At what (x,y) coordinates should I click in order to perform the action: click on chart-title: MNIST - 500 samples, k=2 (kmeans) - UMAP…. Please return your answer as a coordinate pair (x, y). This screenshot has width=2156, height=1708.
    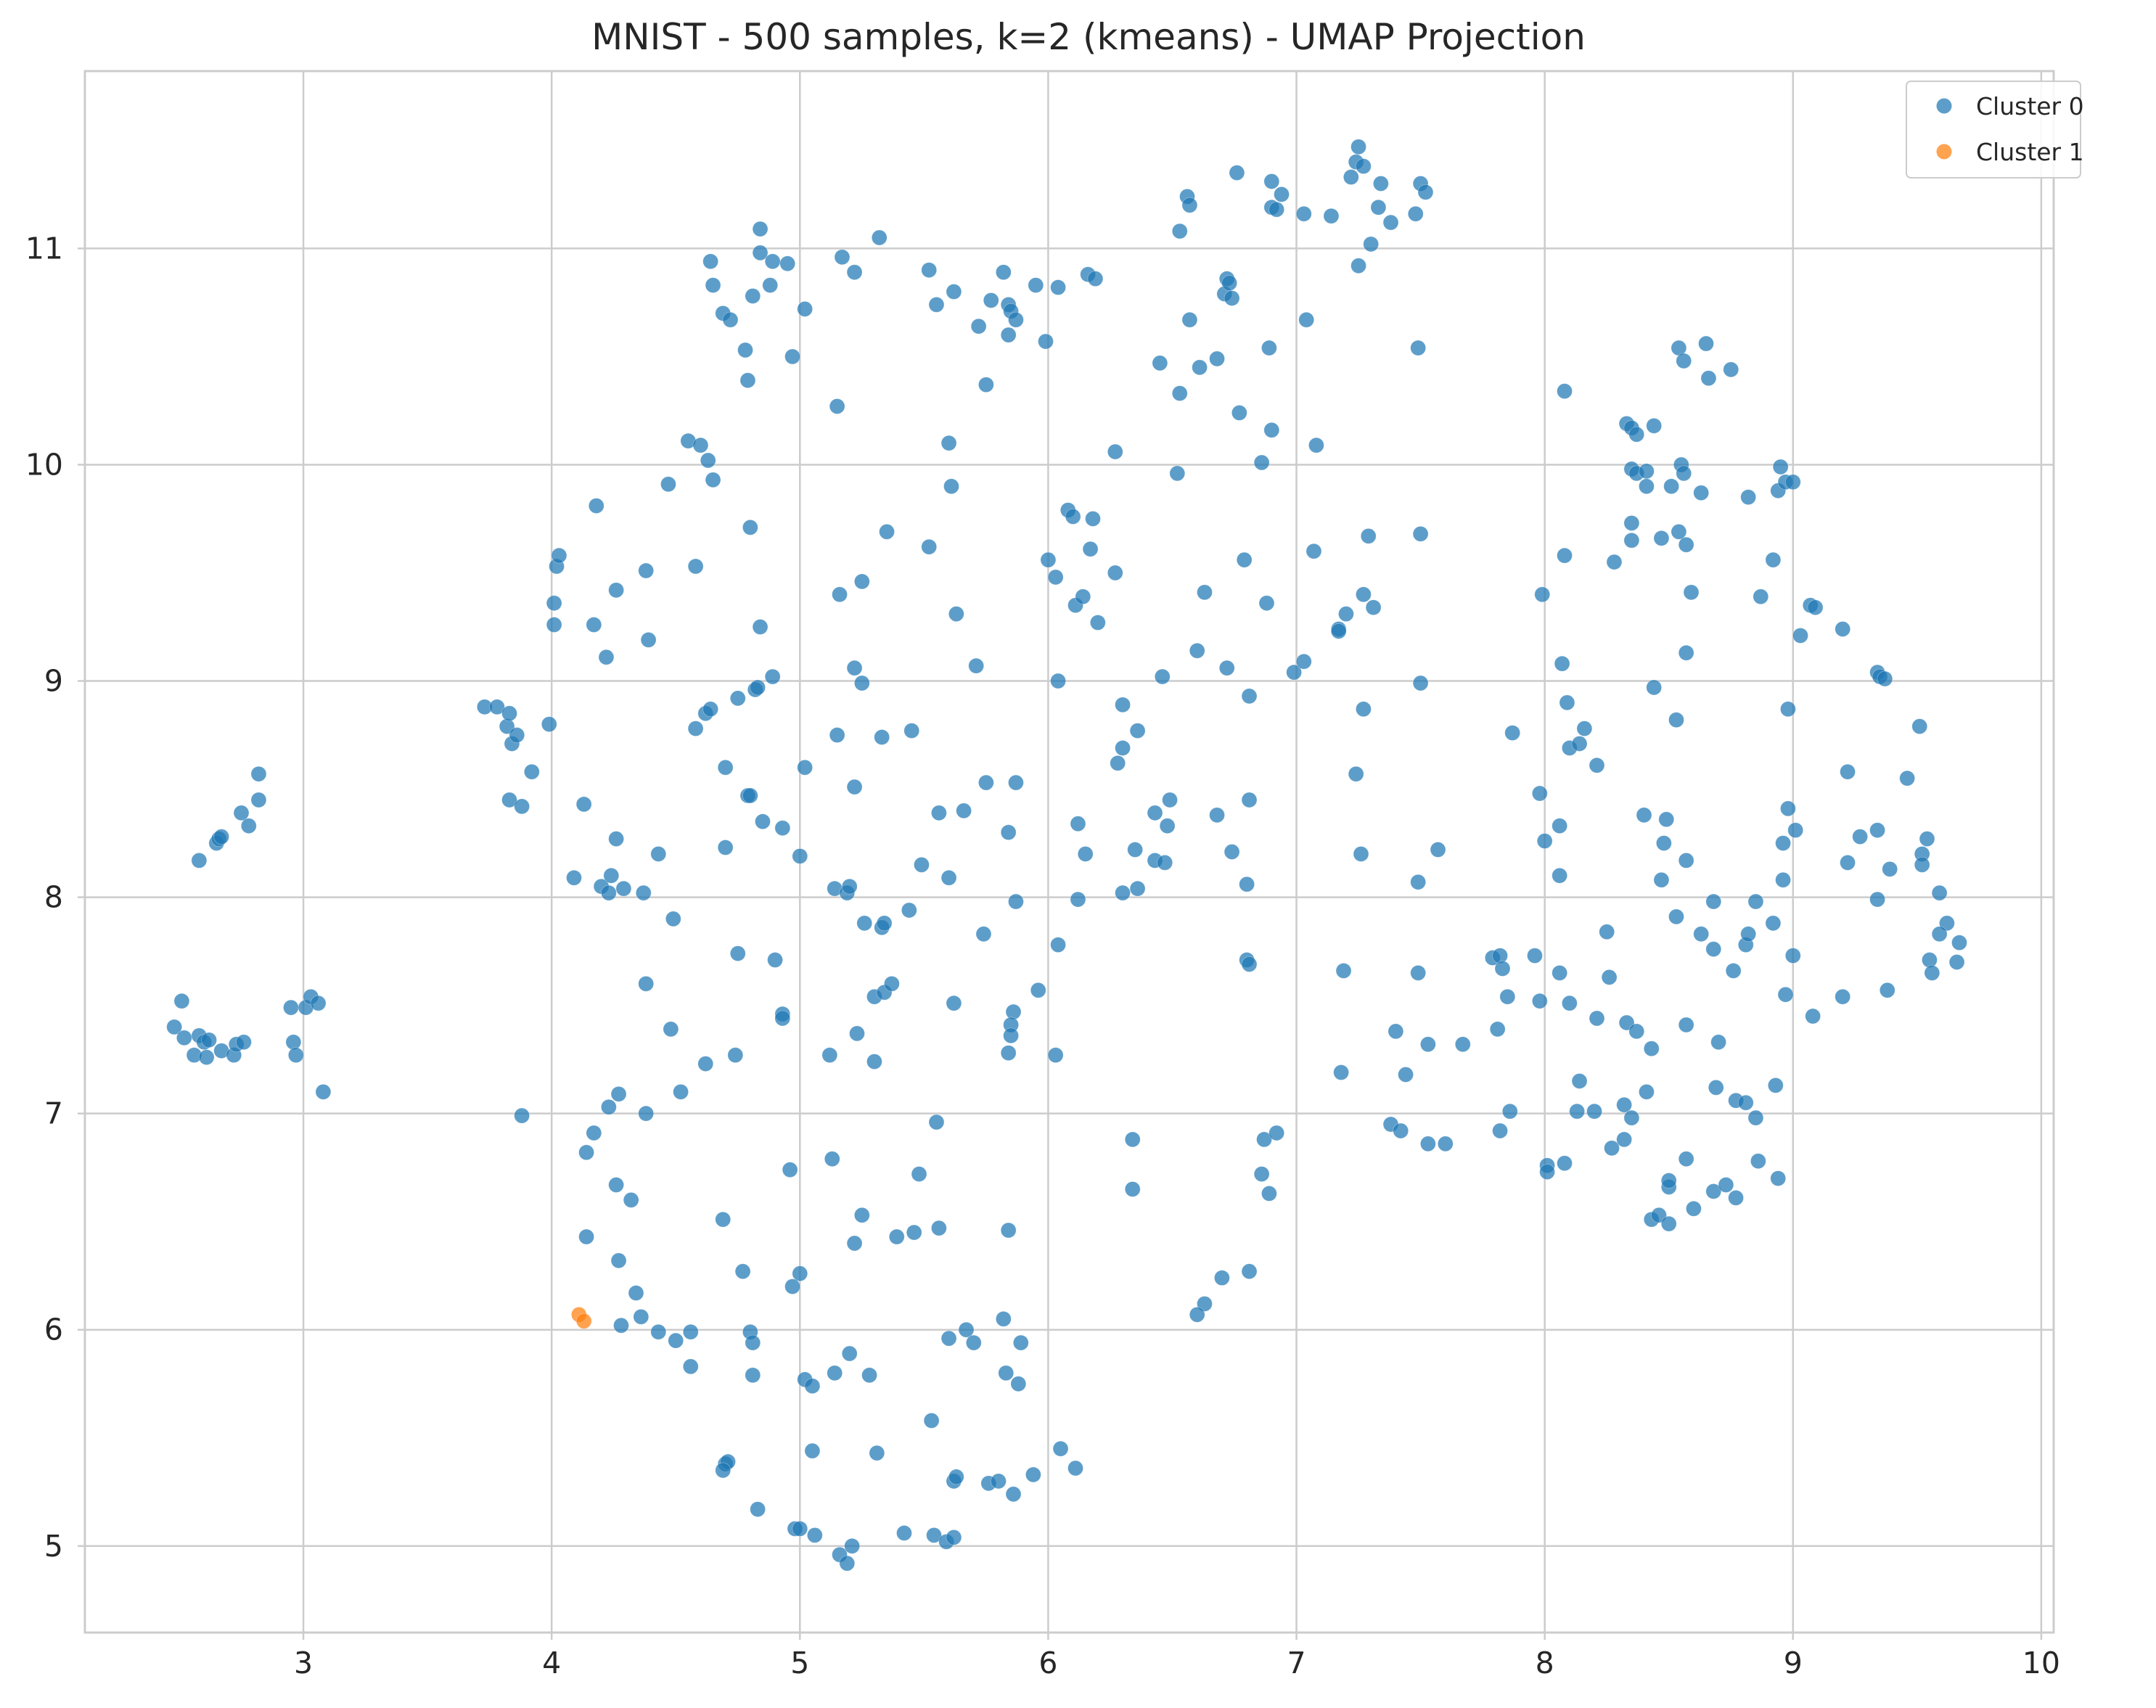
    Looking at the image, I should click on (1088, 37).